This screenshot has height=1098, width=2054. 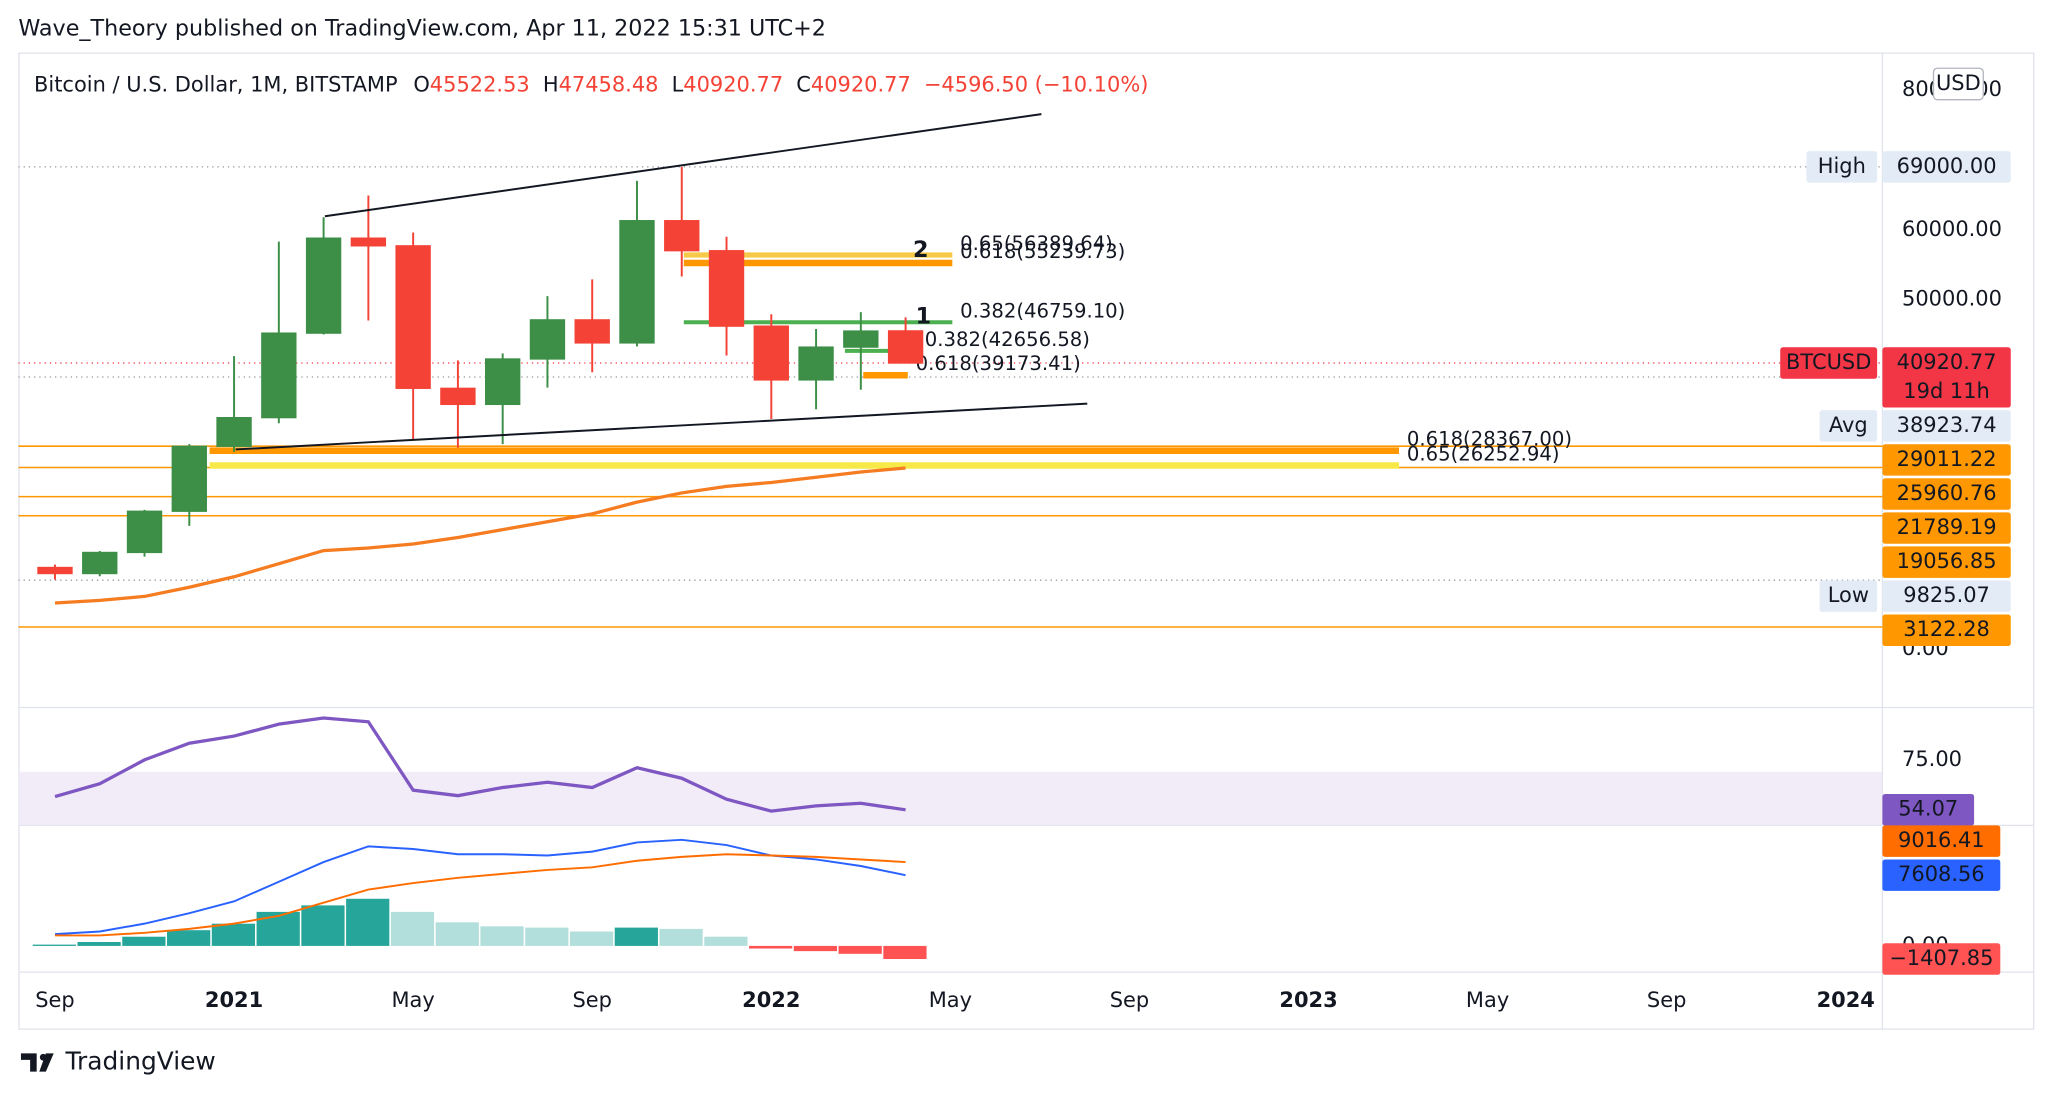 What do you see at coordinates (139, 1060) in the screenshot?
I see `footer-brand: TradingView` at bounding box center [139, 1060].